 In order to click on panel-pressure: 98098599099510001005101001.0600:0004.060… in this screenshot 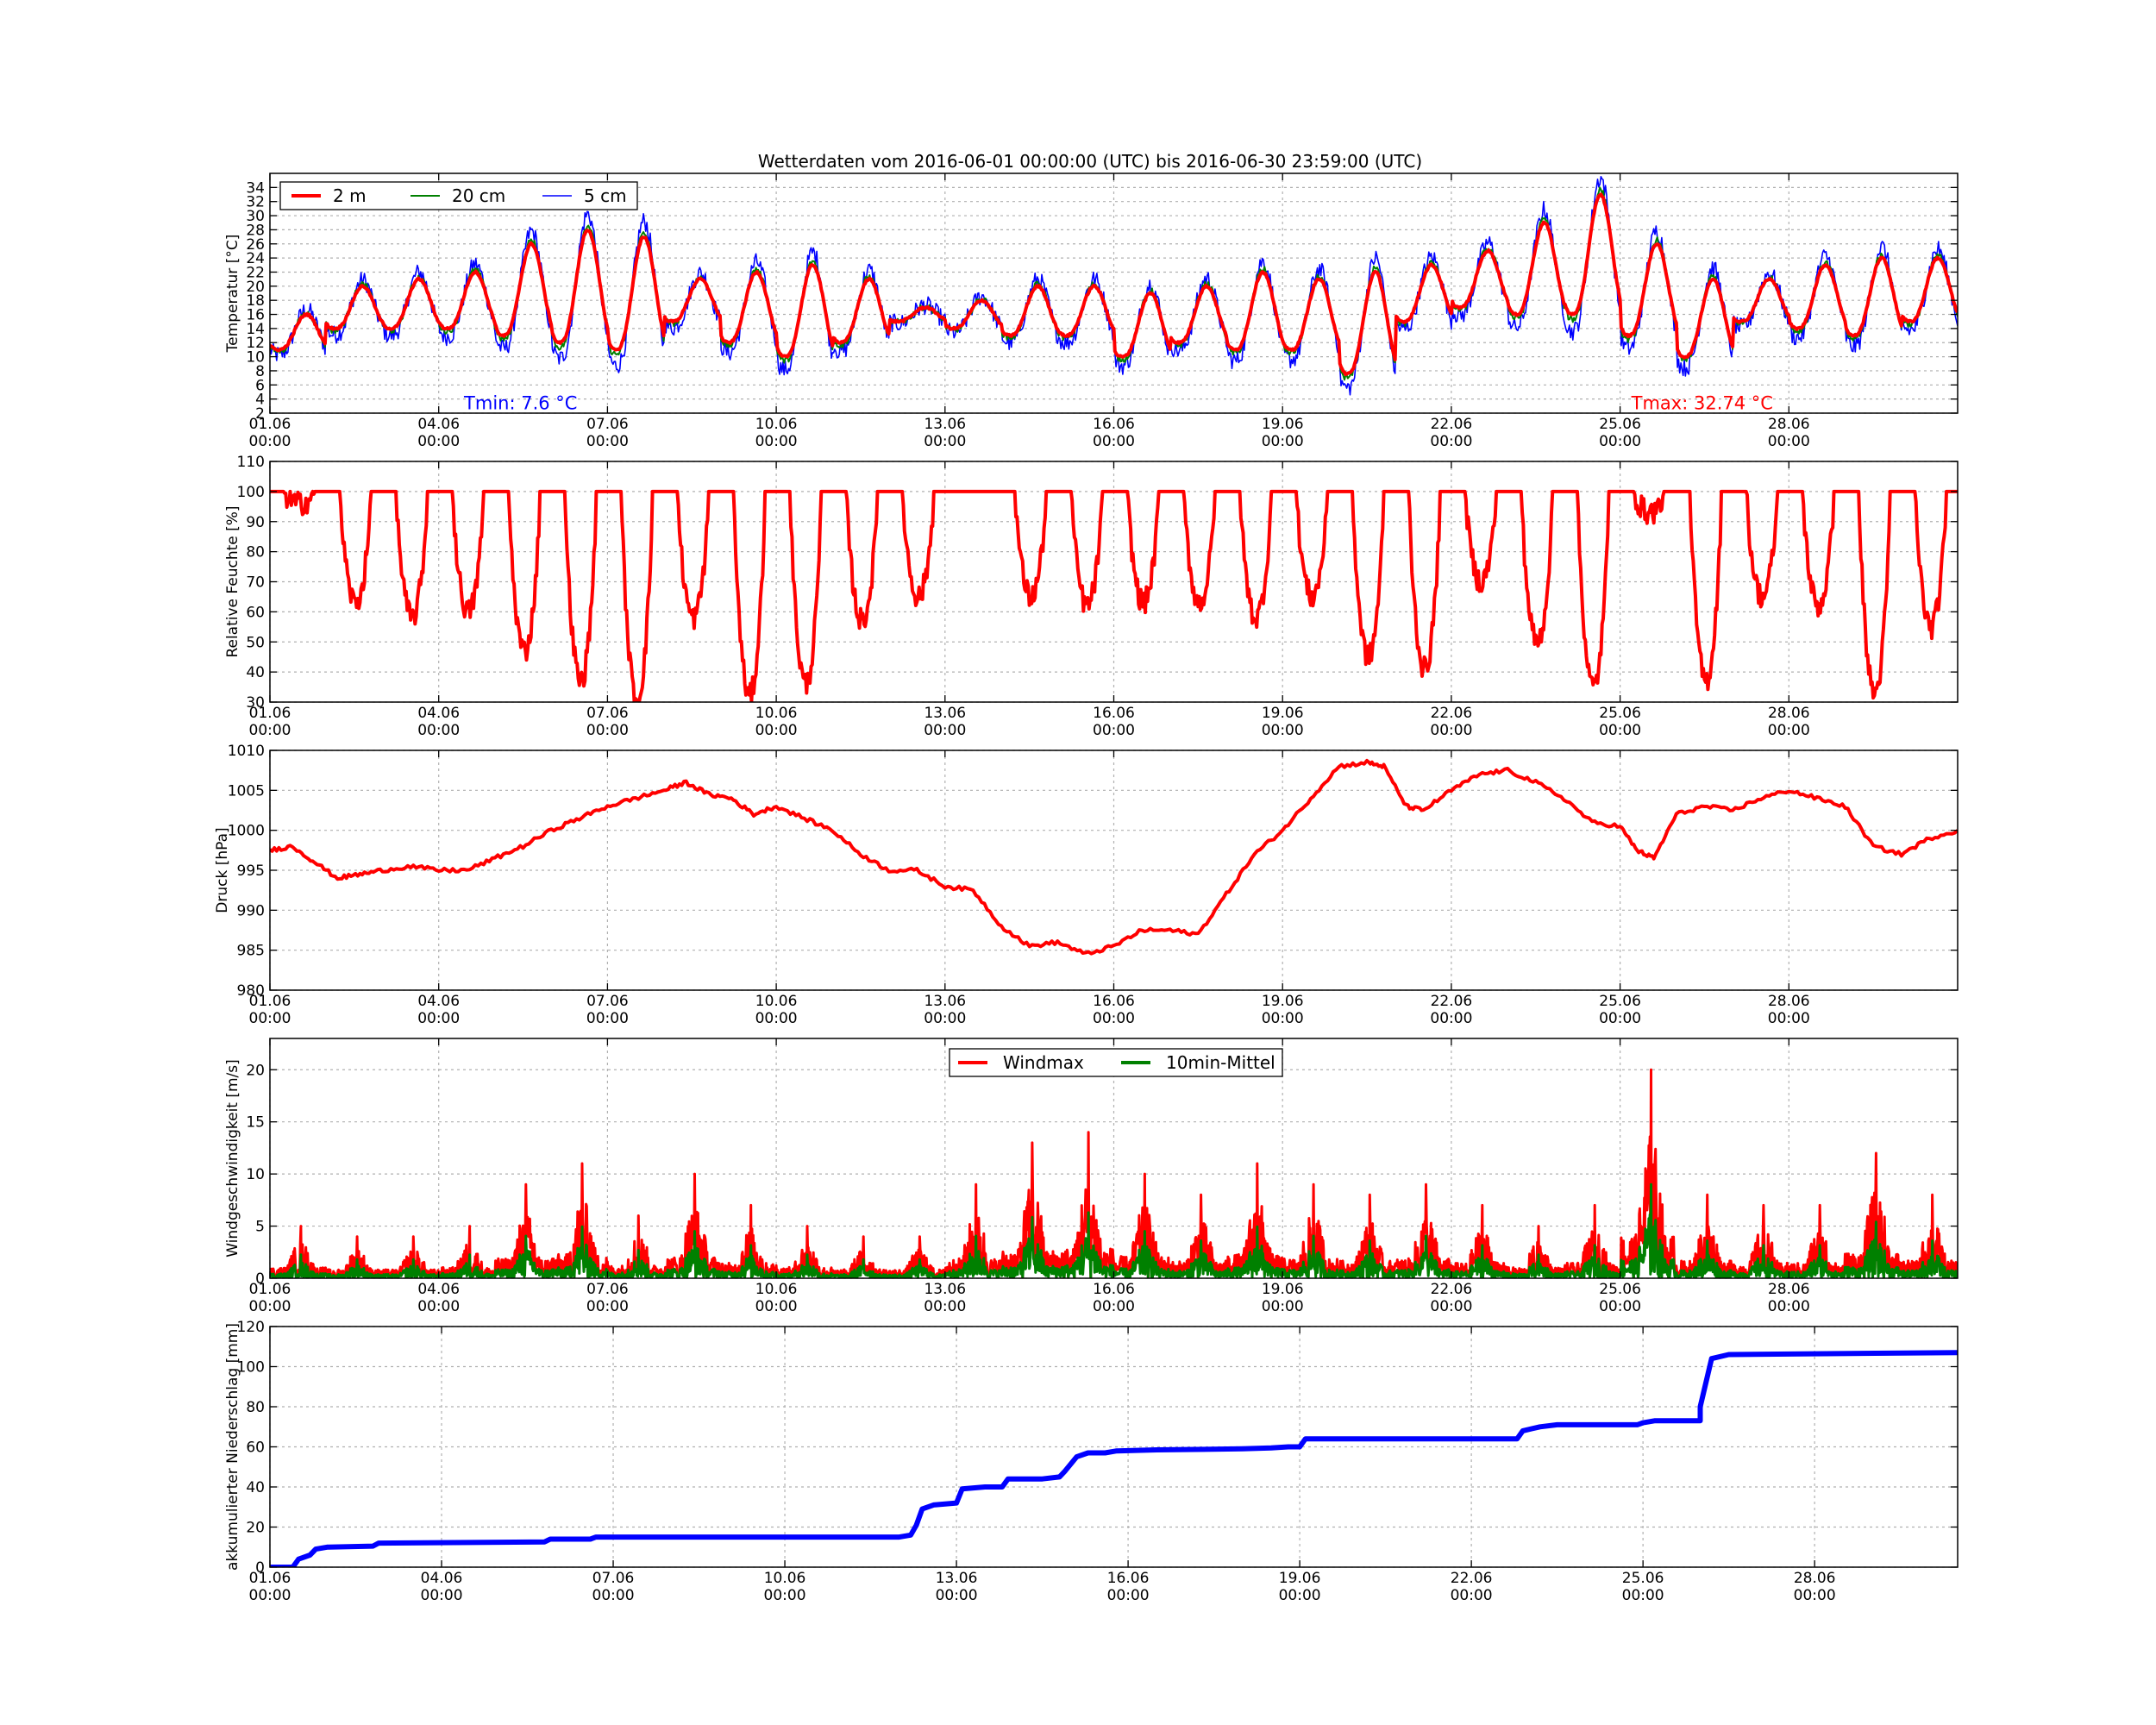, I will do `click(1086, 885)`.